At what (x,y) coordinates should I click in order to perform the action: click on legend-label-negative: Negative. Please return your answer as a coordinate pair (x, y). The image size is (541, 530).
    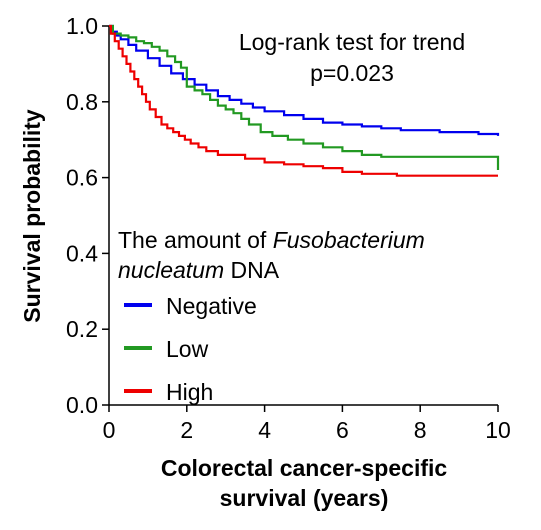
    Looking at the image, I should click on (211, 306).